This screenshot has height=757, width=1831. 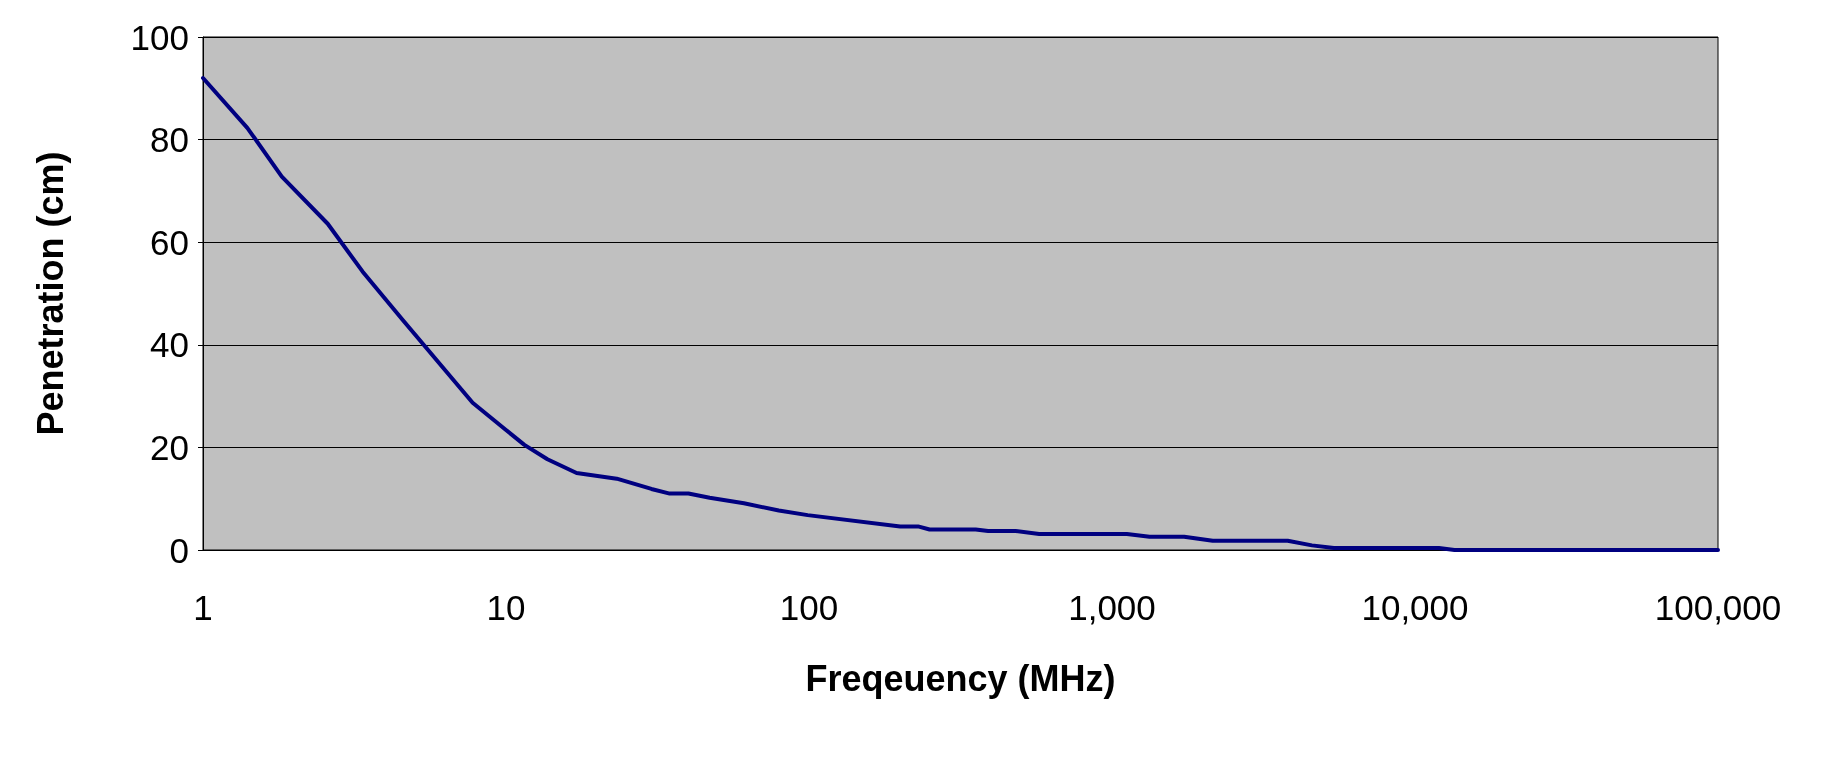 I want to click on y-tick-label: 100, so click(x=159, y=37).